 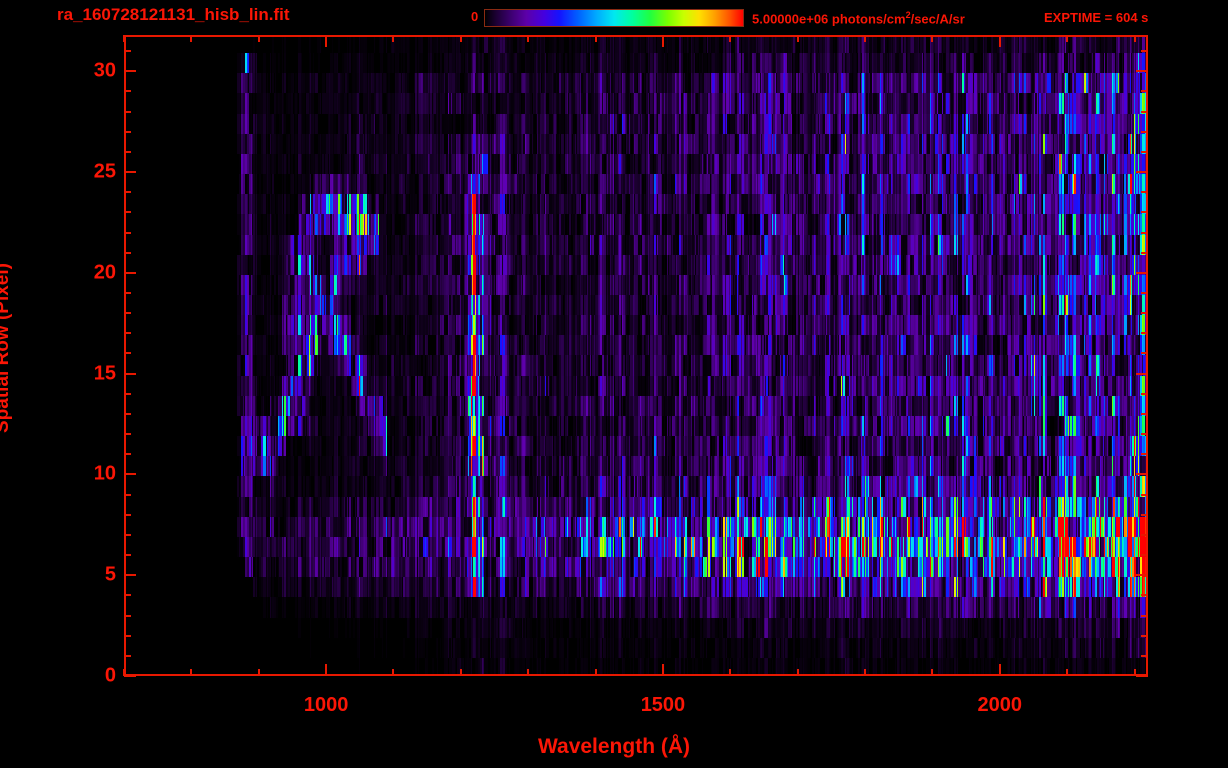 What do you see at coordinates (104, 171) in the screenshot?
I see `y-tick-label: 25` at bounding box center [104, 171].